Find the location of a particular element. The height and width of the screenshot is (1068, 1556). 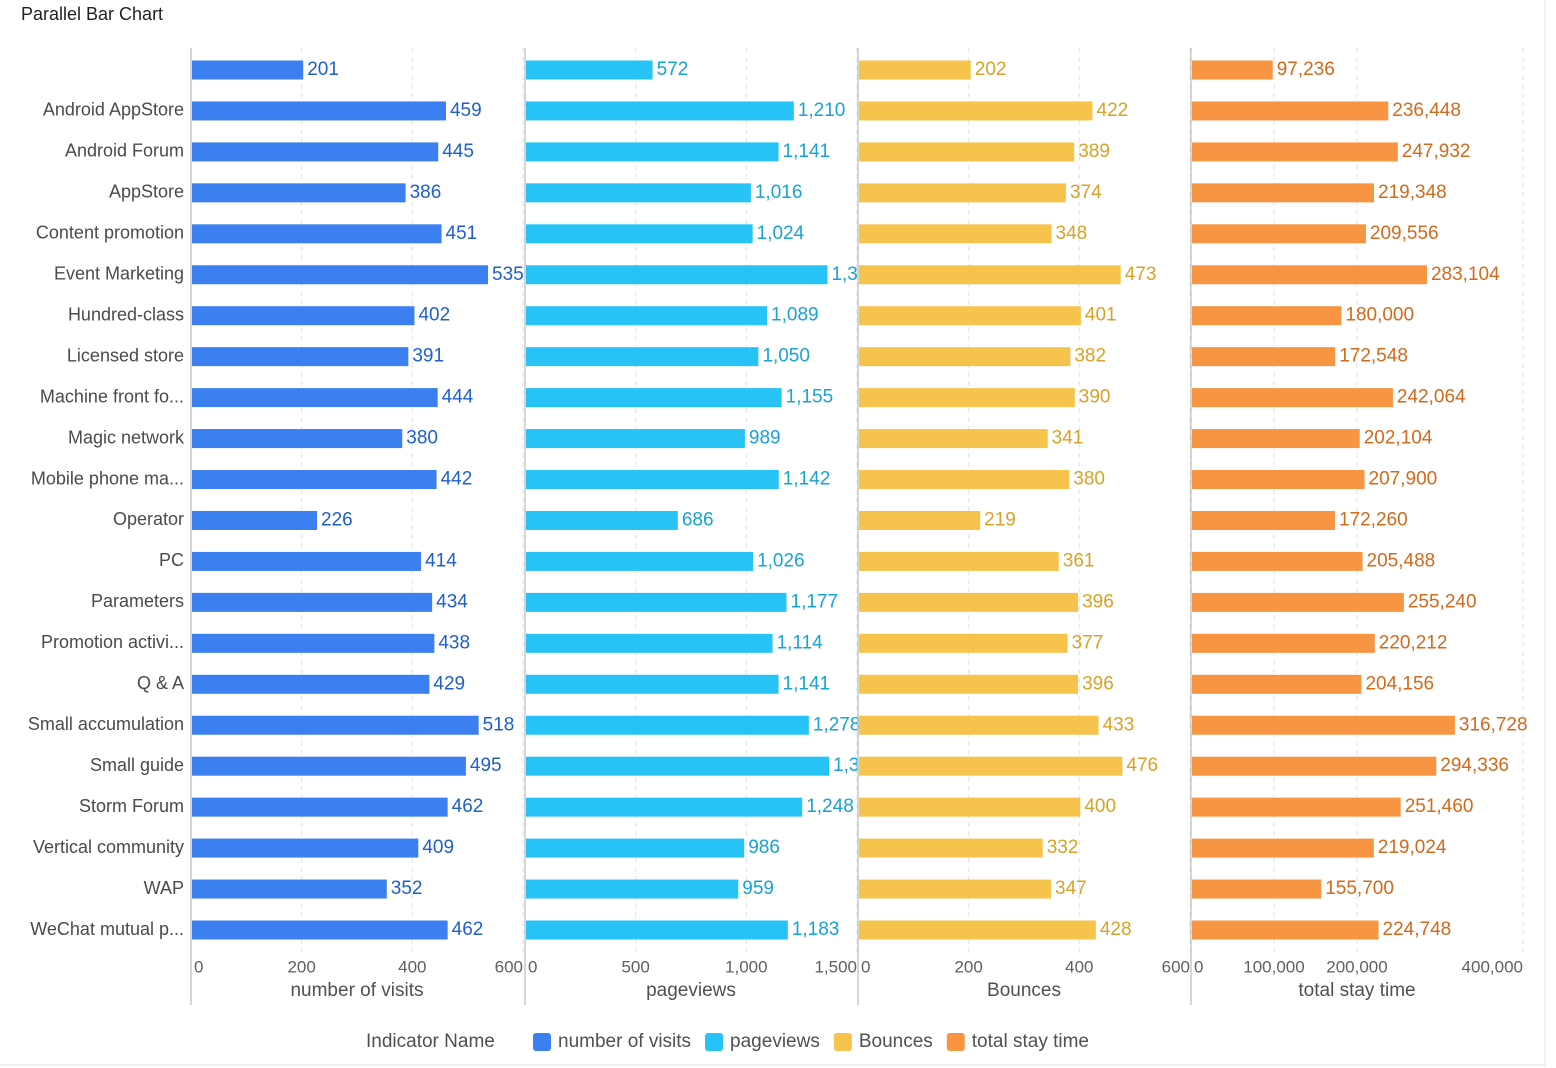

category-label: Small accumulation is located at coordinates (106, 724).